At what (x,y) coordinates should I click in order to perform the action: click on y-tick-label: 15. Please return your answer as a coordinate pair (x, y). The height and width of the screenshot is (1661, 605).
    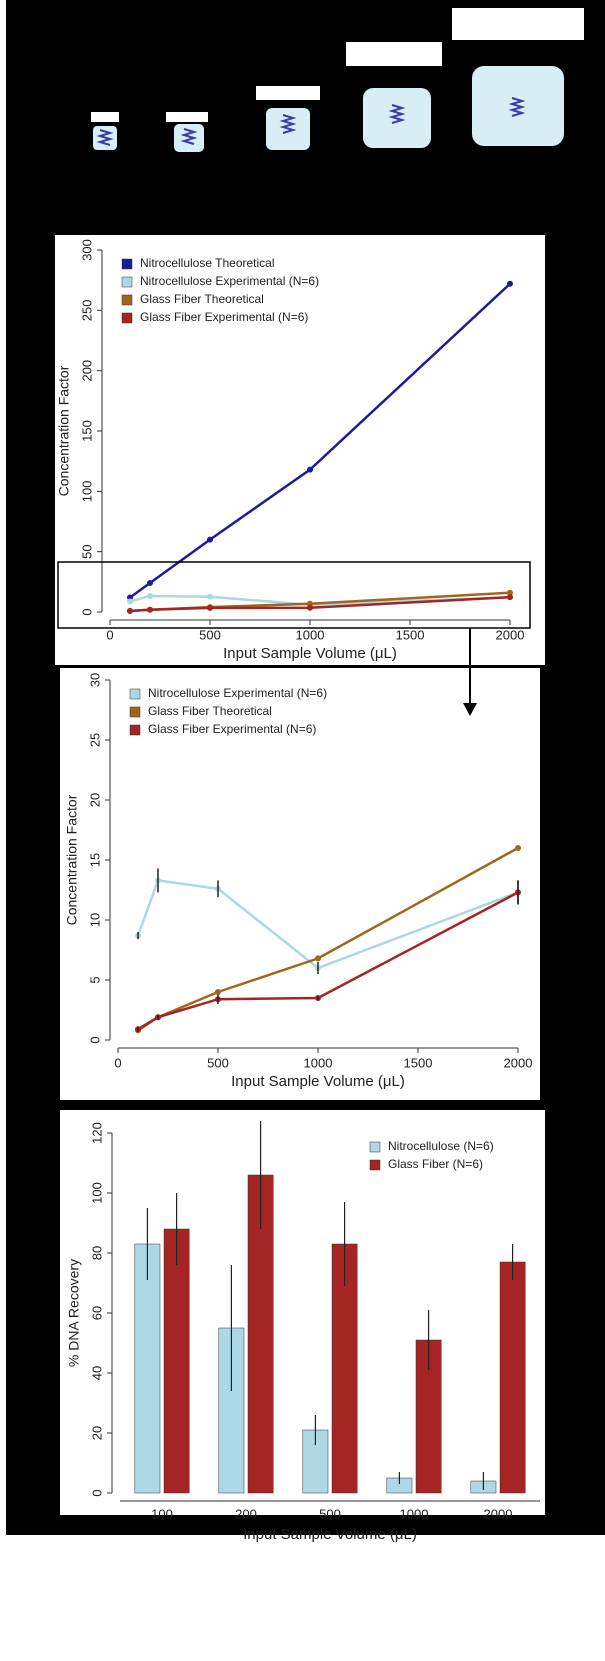
    Looking at the image, I should click on (94, 860).